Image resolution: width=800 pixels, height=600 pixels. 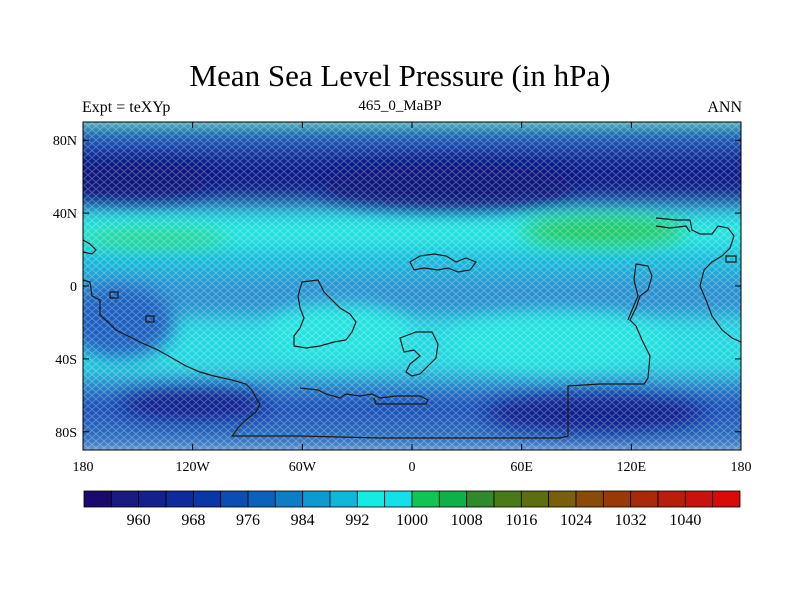 I want to click on colorbar-label: 1040, so click(x=685, y=520).